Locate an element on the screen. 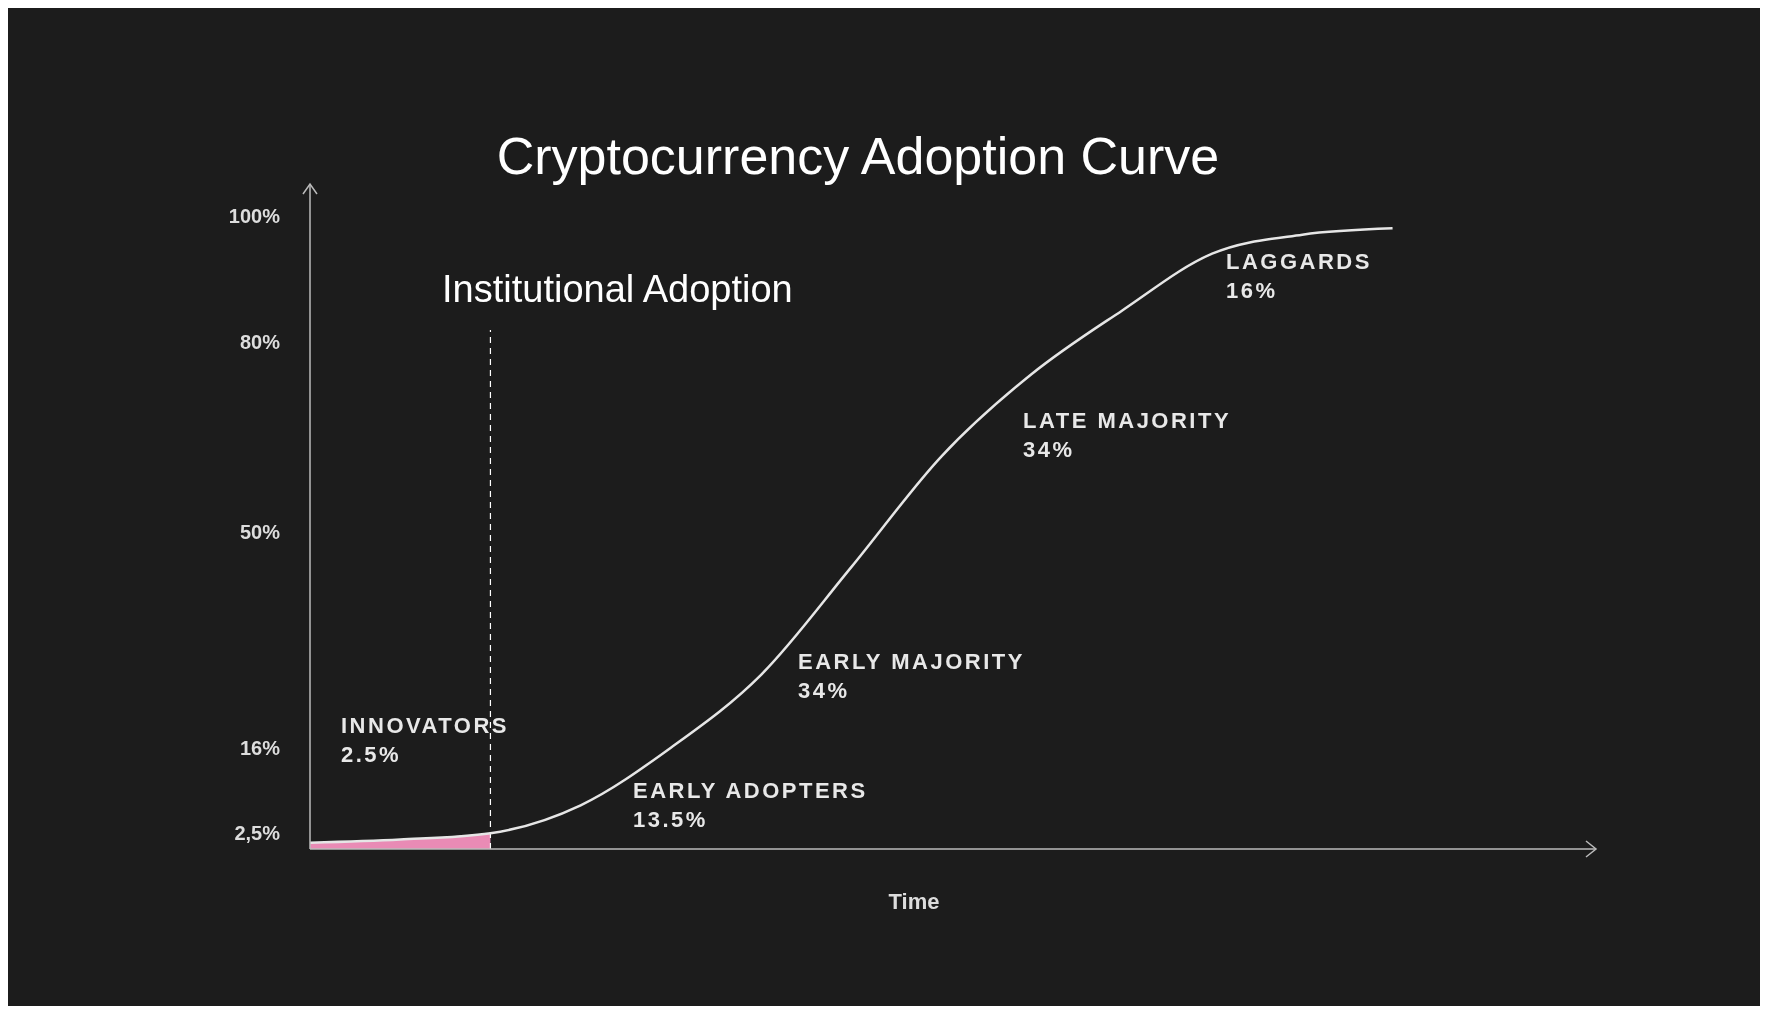  annotation: LAGGARDS 16% is located at coordinates (1299, 276).